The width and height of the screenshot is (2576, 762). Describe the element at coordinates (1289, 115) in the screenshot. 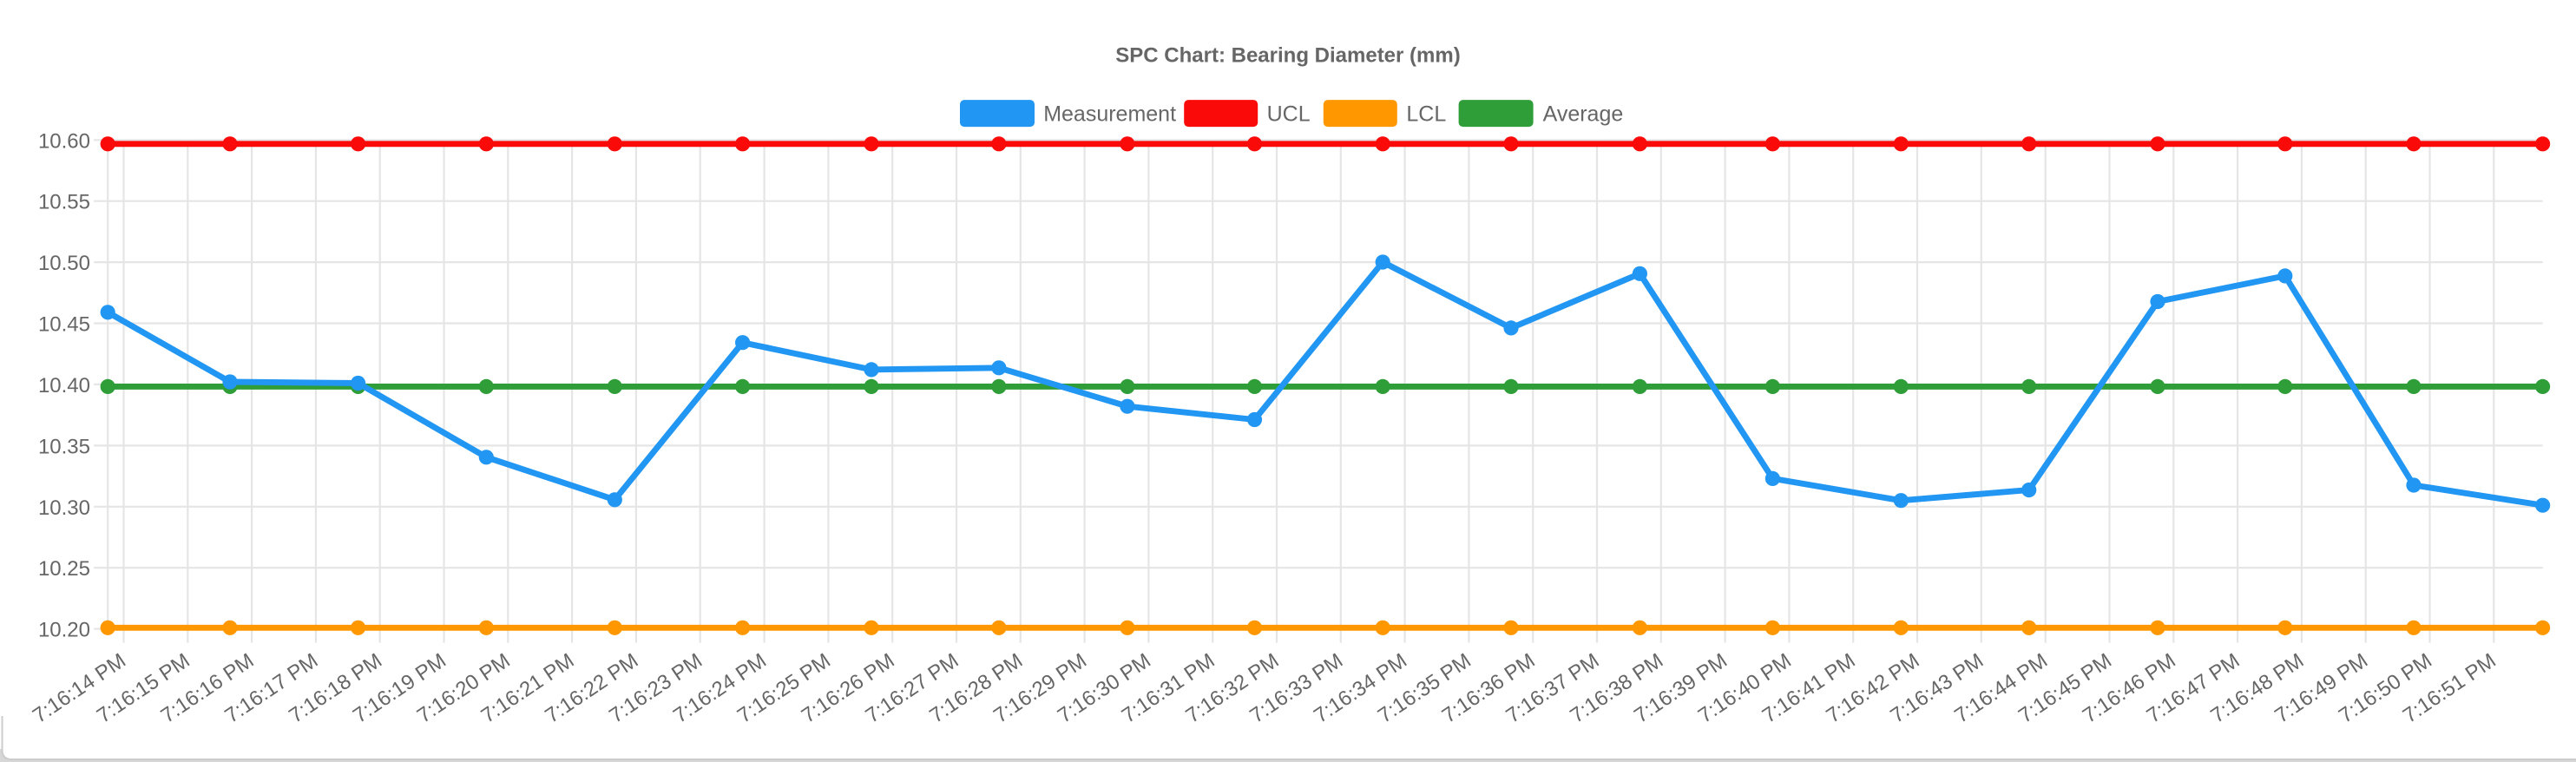

I see `svg-text: UCL` at that location.